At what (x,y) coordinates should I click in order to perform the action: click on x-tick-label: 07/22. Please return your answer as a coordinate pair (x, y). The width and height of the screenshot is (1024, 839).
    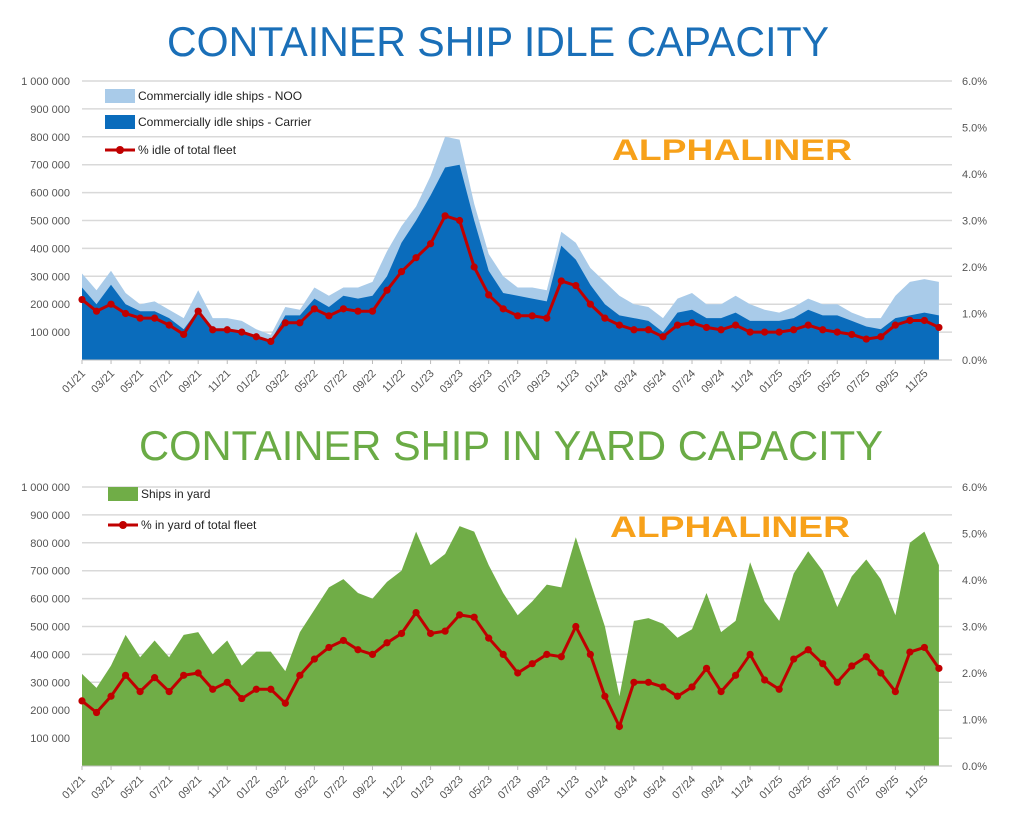
    Looking at the image, I should click on (336, 788).